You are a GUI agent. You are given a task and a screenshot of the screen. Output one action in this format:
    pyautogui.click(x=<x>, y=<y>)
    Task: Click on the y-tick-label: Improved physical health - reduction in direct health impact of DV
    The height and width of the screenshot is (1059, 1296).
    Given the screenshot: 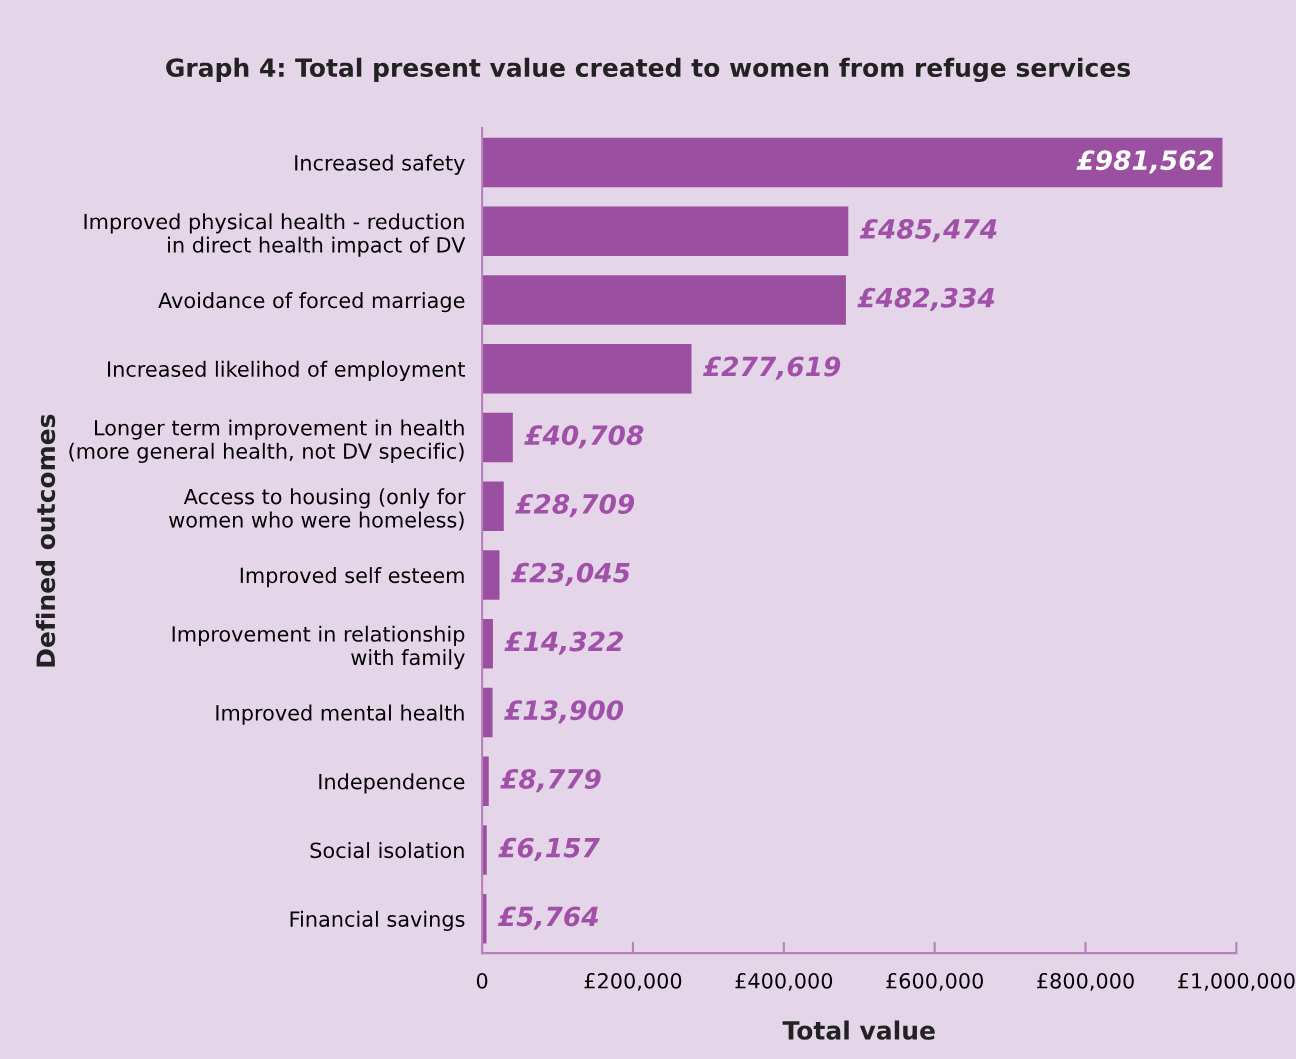 What is the action you would take?
    pyautogui.click(x=275, y=235)
    